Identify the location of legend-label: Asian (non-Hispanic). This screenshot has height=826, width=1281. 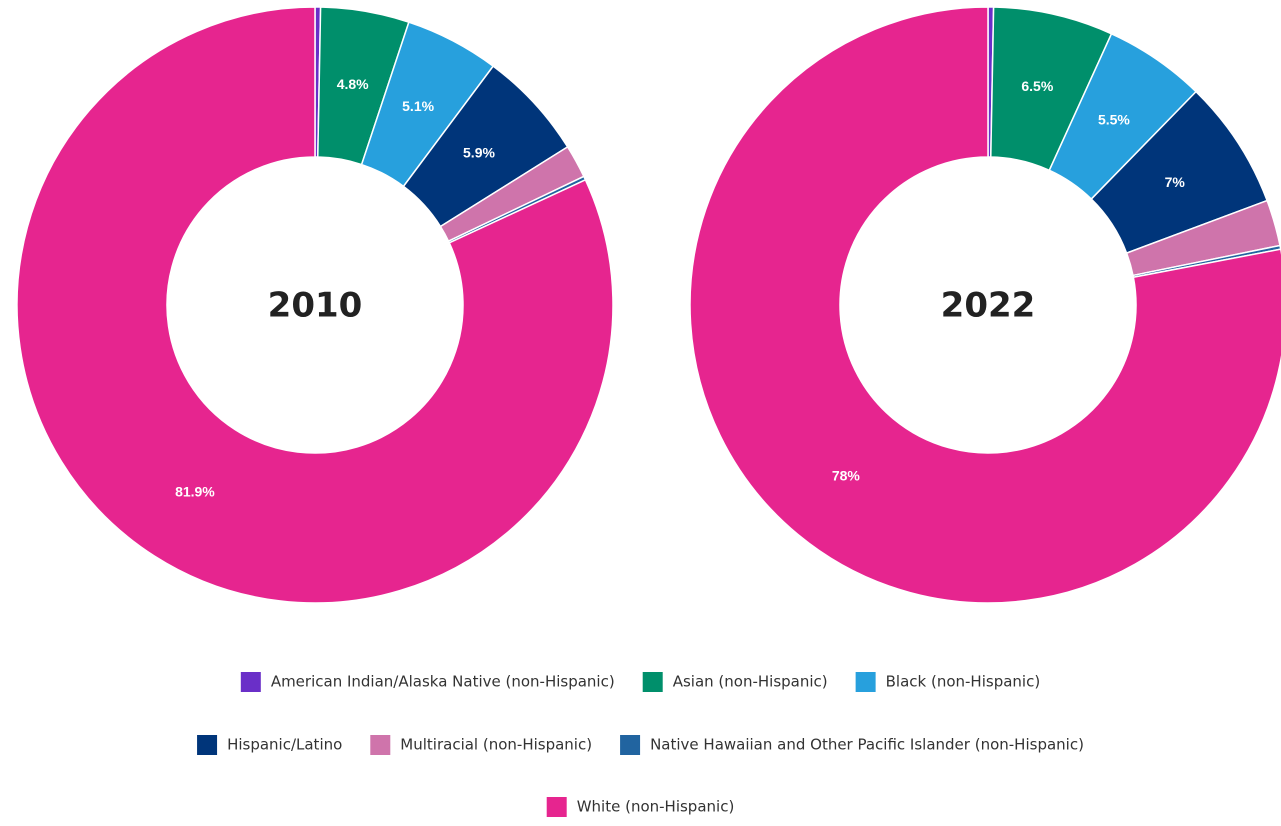
(750, 682).